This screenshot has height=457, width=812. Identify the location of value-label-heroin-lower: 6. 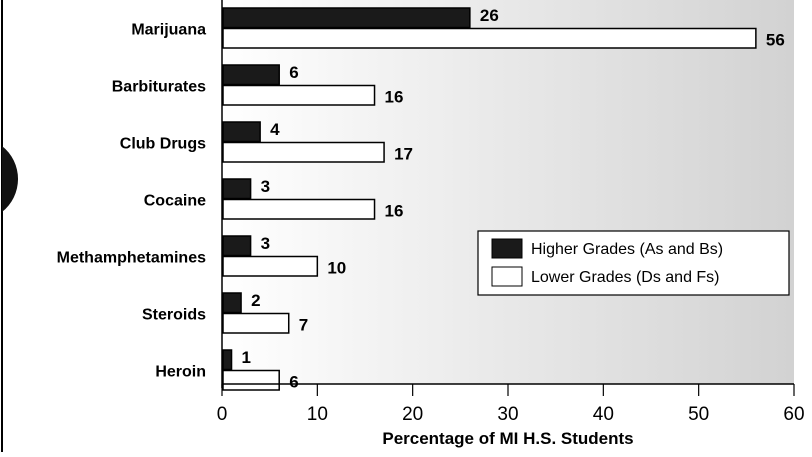
(293, 382).